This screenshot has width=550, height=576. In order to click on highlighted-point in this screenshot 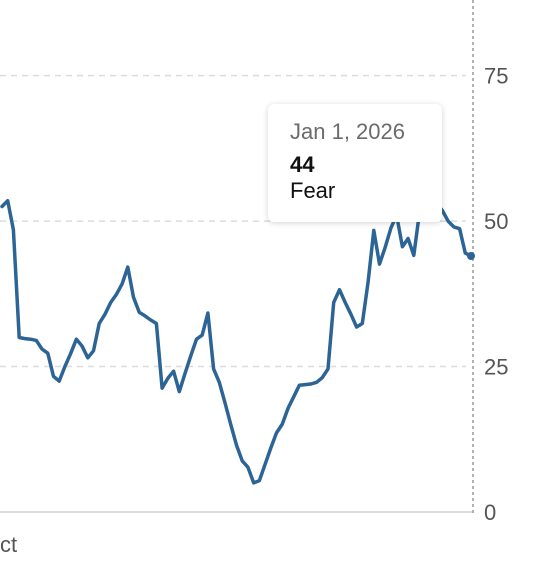, I will do `click(471, 256)`.